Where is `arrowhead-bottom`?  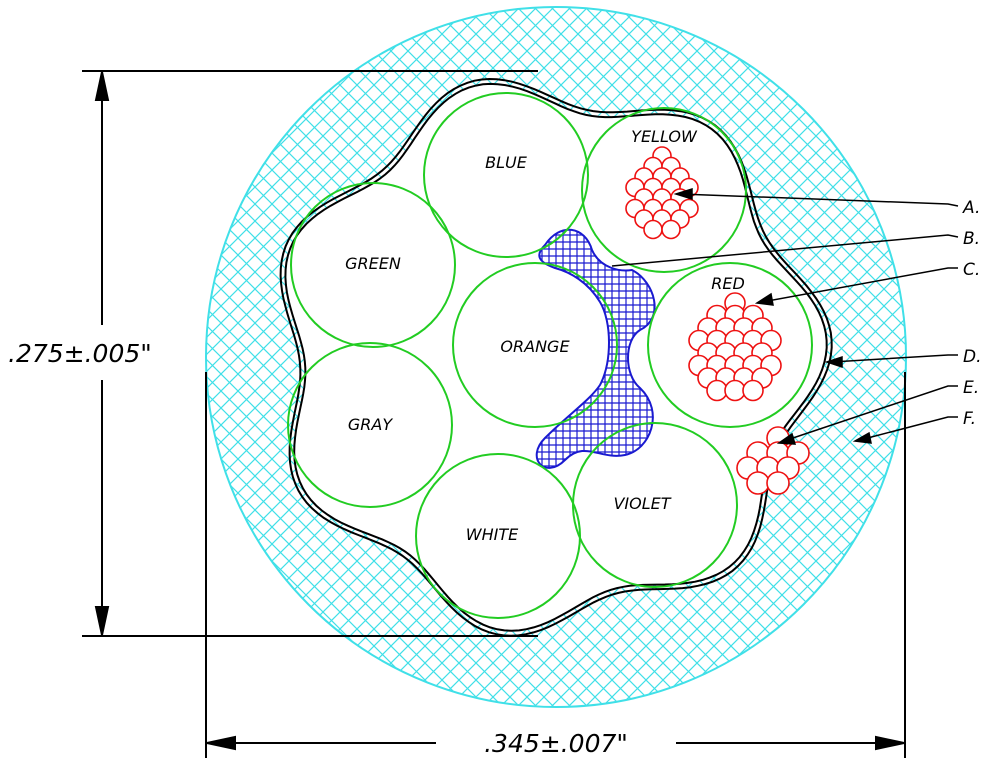 arrowhead-bottom is located at coordinates (102, 621).